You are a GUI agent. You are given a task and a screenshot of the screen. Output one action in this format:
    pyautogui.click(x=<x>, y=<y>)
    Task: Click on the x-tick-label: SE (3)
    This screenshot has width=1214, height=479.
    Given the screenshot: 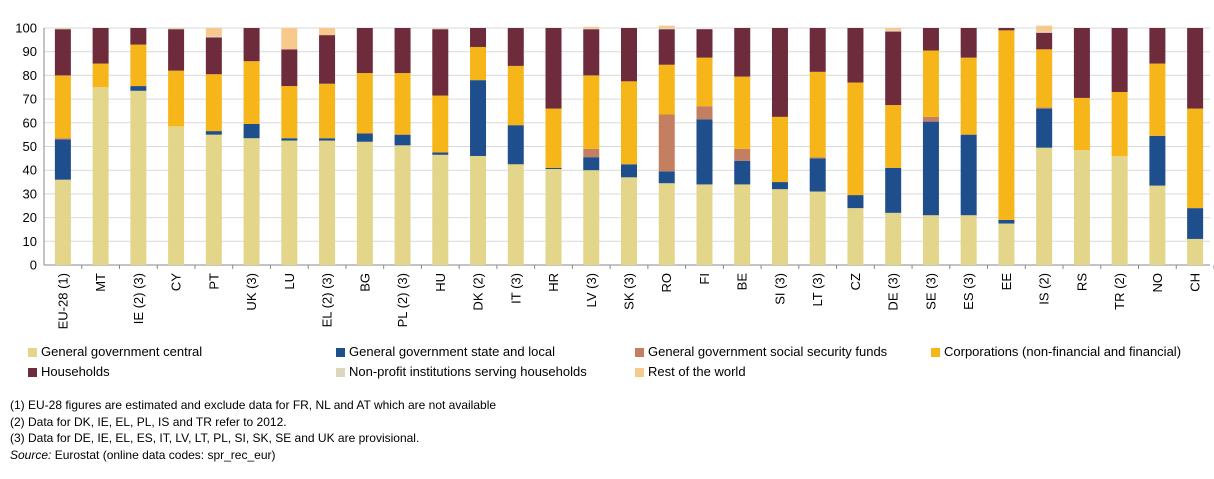 What is the action you would take?
    pyautogui.click(x=930, y=291)
    